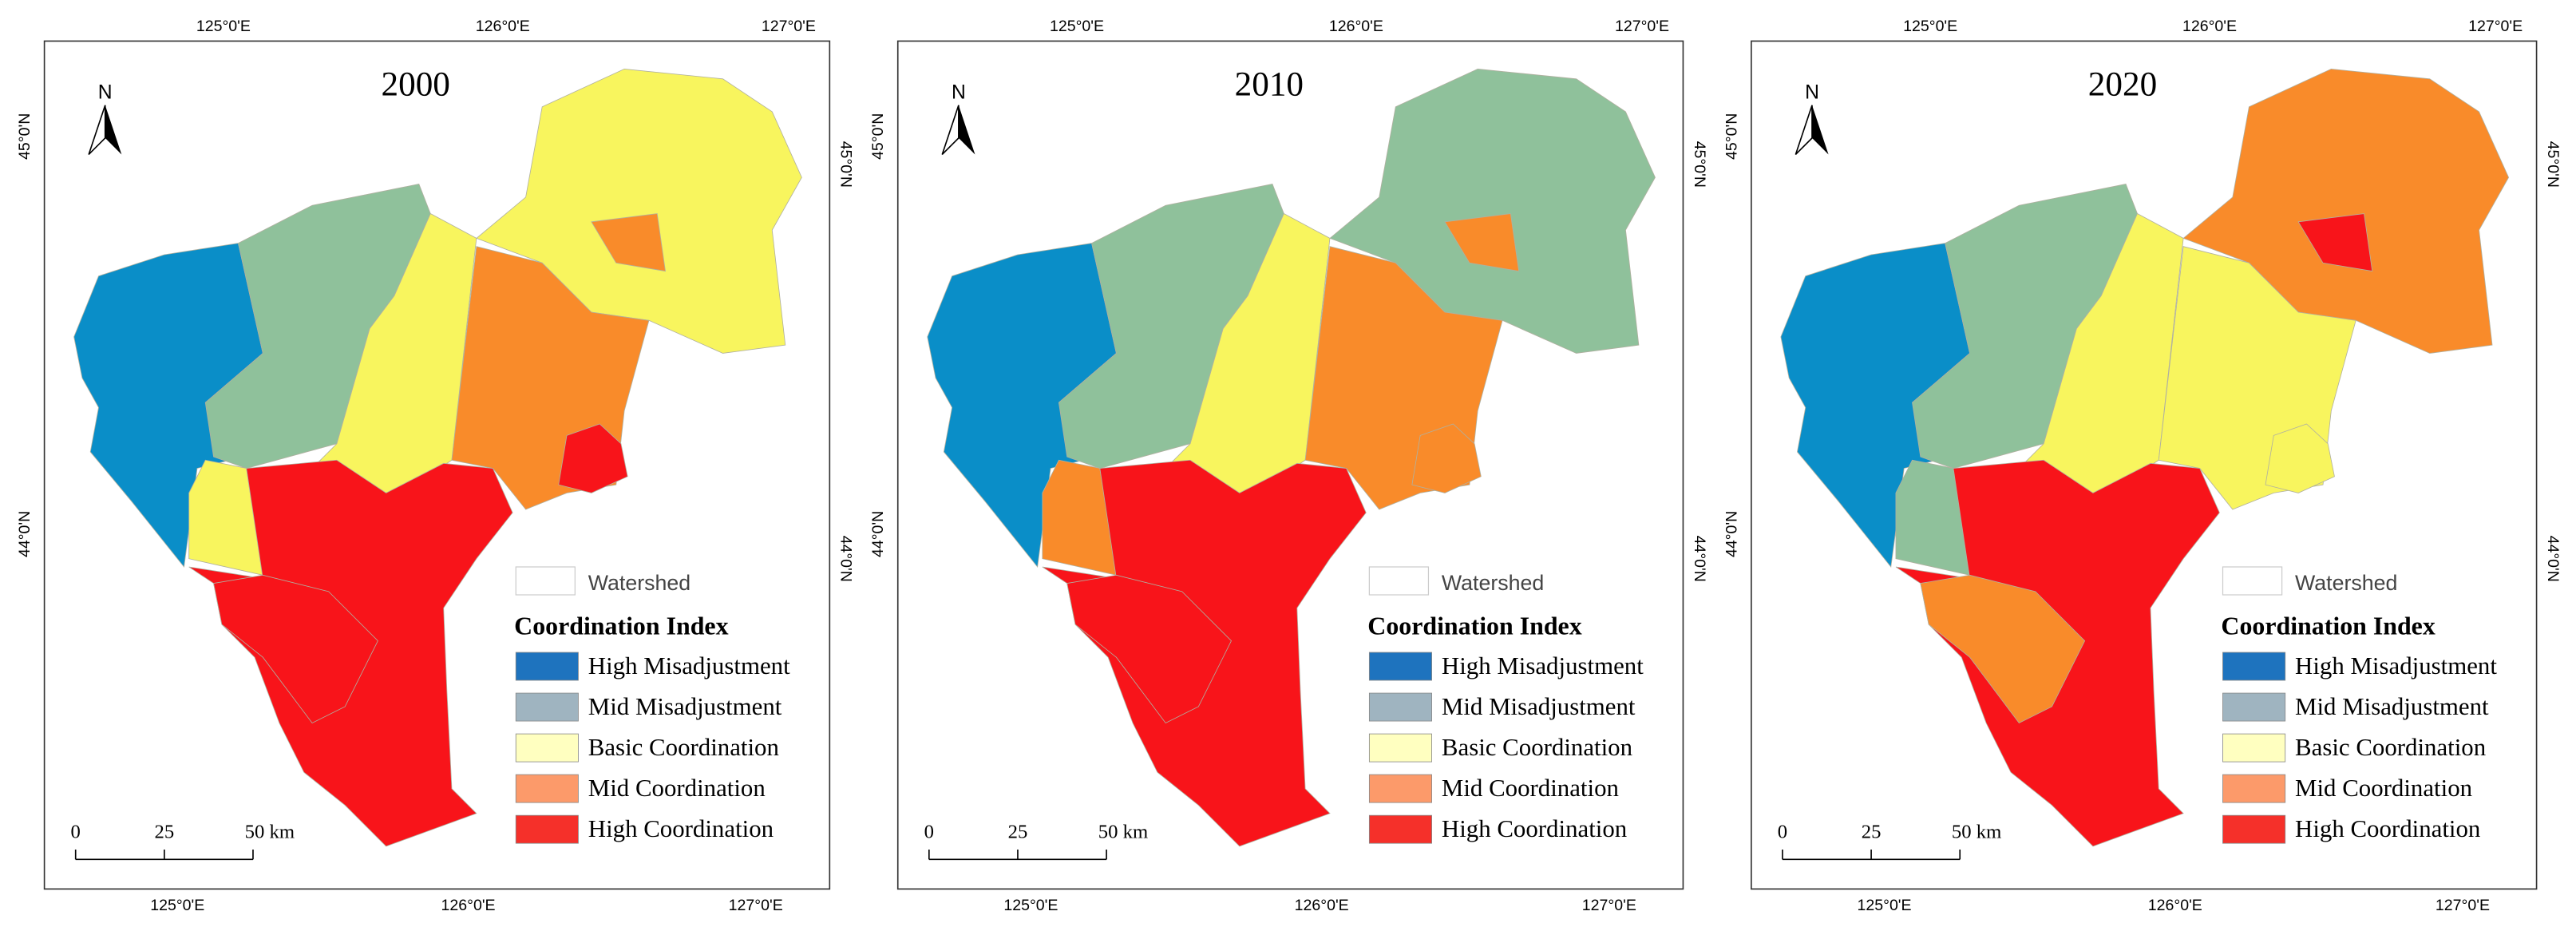 The image size is (2576, 935). I want to click on panel-title: 2020, so click(2123, 84).